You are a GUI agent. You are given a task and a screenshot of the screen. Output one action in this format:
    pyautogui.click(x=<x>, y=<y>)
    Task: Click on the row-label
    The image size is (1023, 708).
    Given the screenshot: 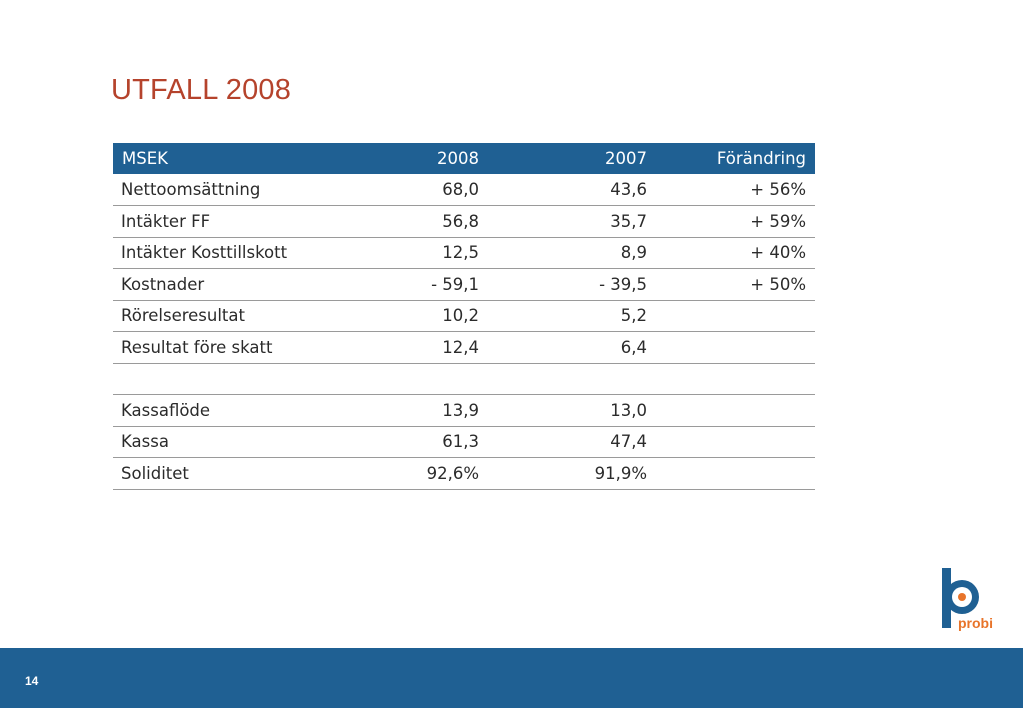 What is the action you would take?
    pyautogui.click(x=237, y=379)
    